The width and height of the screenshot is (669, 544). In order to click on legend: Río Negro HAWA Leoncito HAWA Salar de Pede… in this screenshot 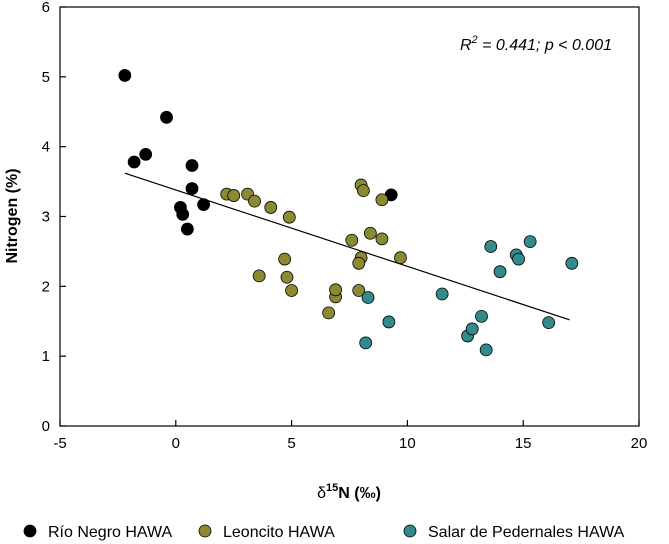, I will do `click(324, 532)`.